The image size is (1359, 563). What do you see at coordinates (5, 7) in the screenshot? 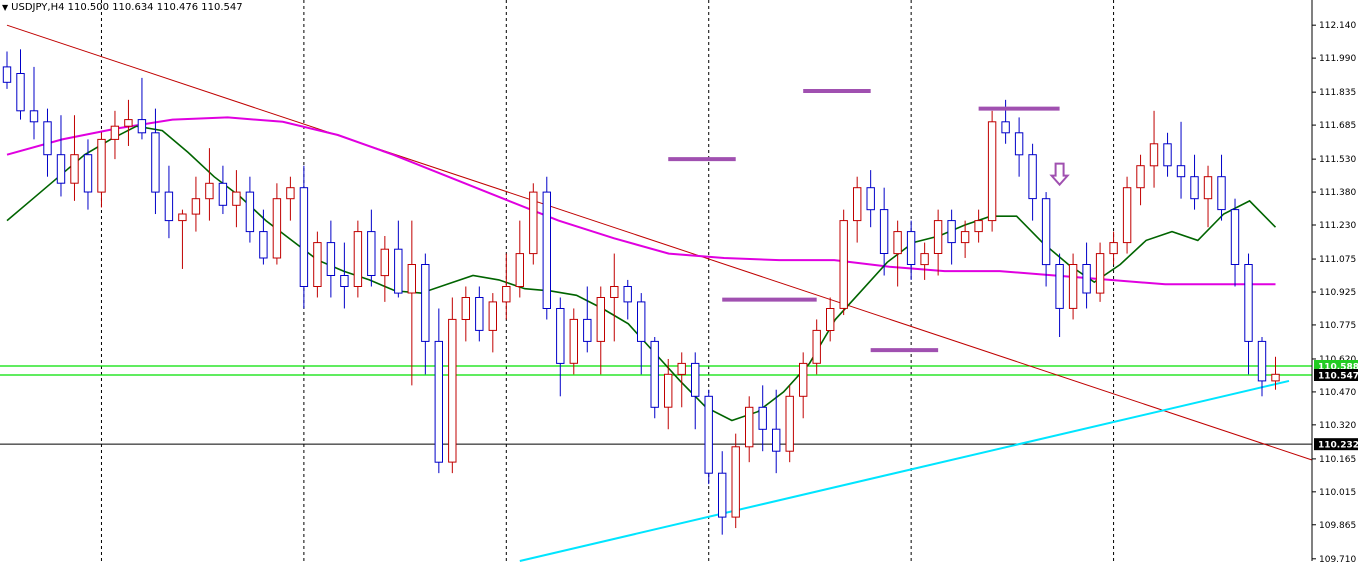
I see `collapse-triangle-icon: ▼` at bounding box center [5, 7].